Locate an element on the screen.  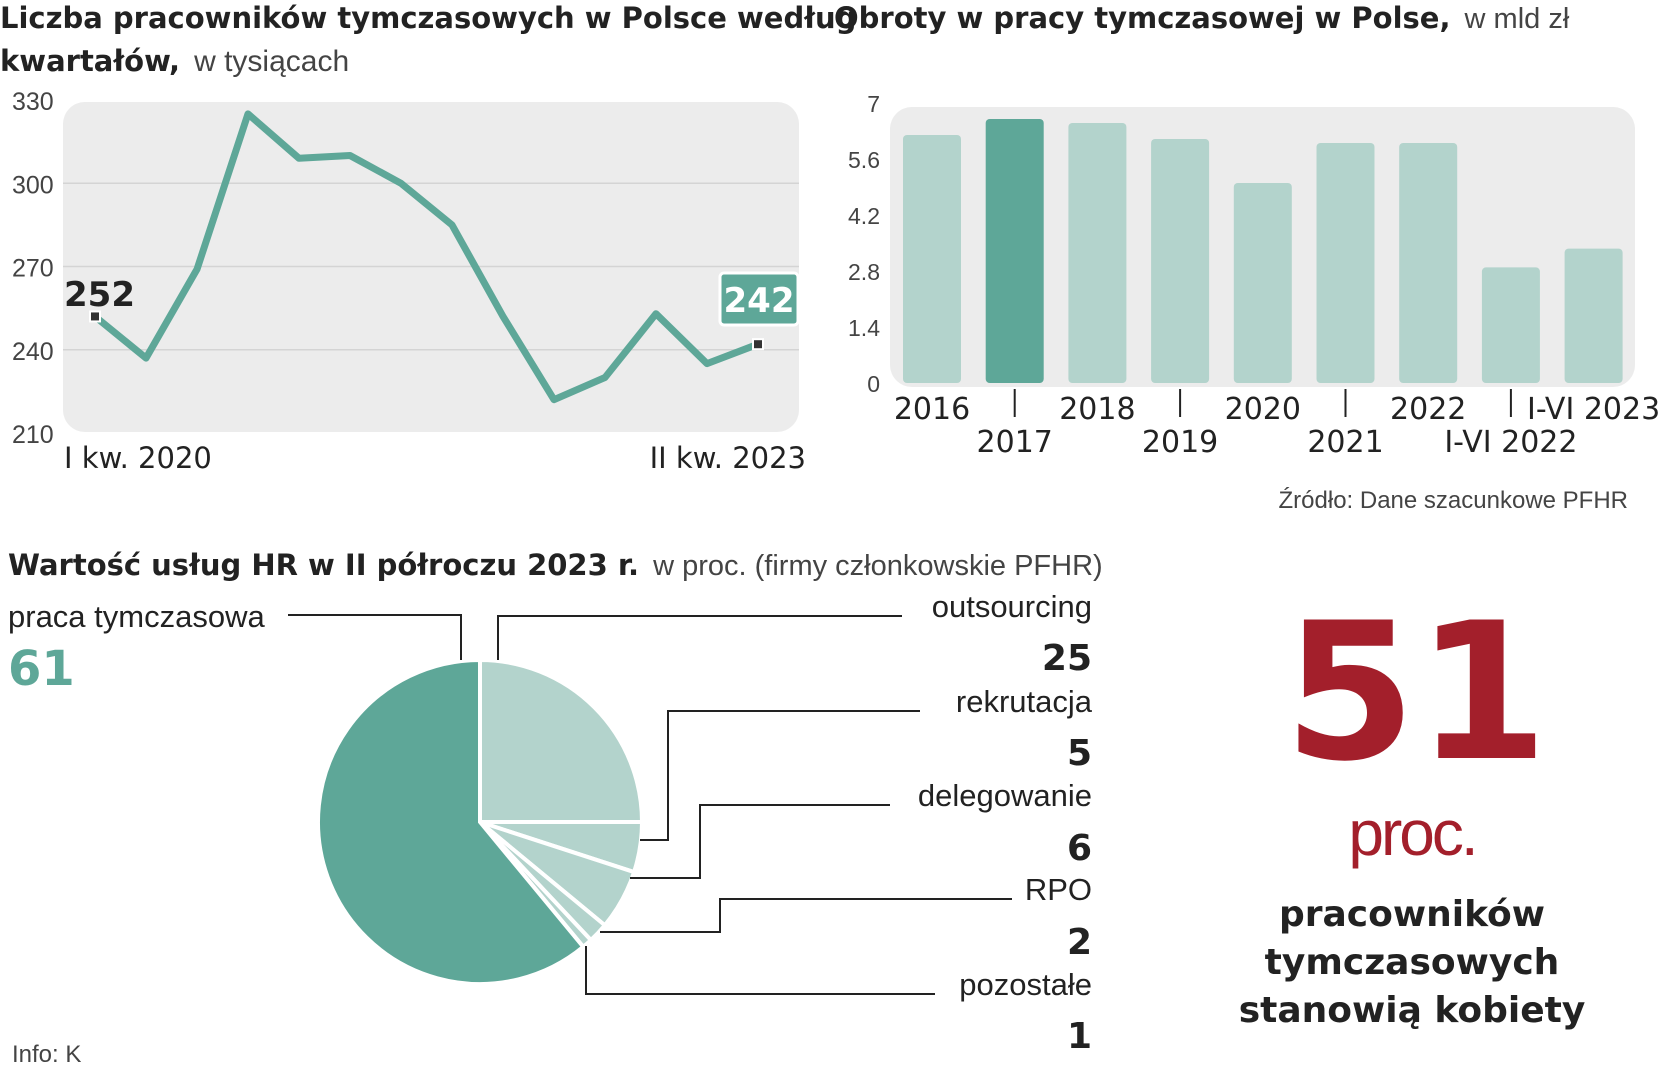
pie-chart-slices is located at coordinates (480, 821).